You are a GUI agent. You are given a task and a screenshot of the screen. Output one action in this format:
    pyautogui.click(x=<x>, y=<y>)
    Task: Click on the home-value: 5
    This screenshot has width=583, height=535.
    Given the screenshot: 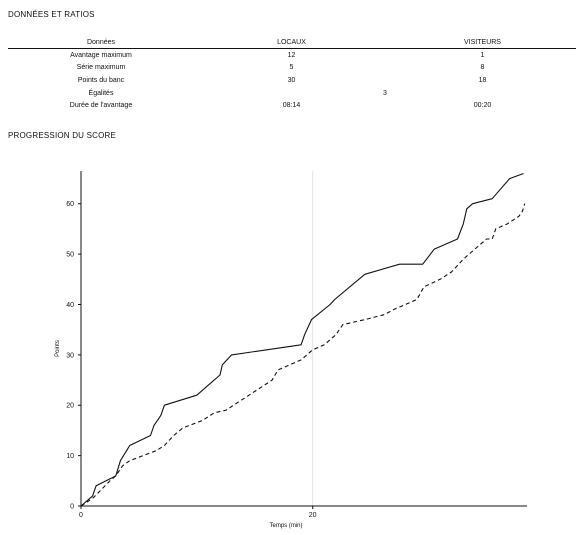 What is the action you would take?
    pyautogui.click(x=291, y=68)
    